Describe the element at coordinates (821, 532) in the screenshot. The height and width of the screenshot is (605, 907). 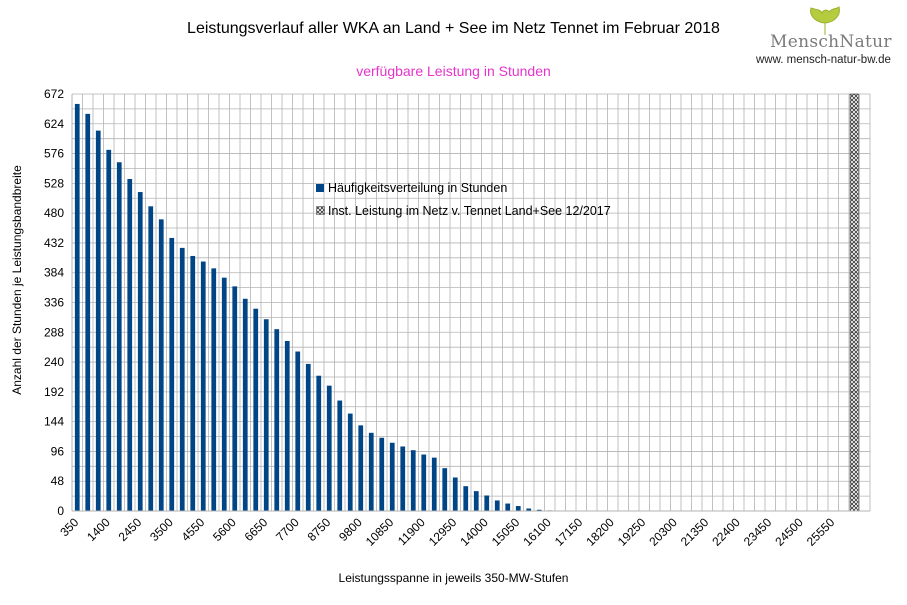
I see `x-tick-label: 25550` at that location.